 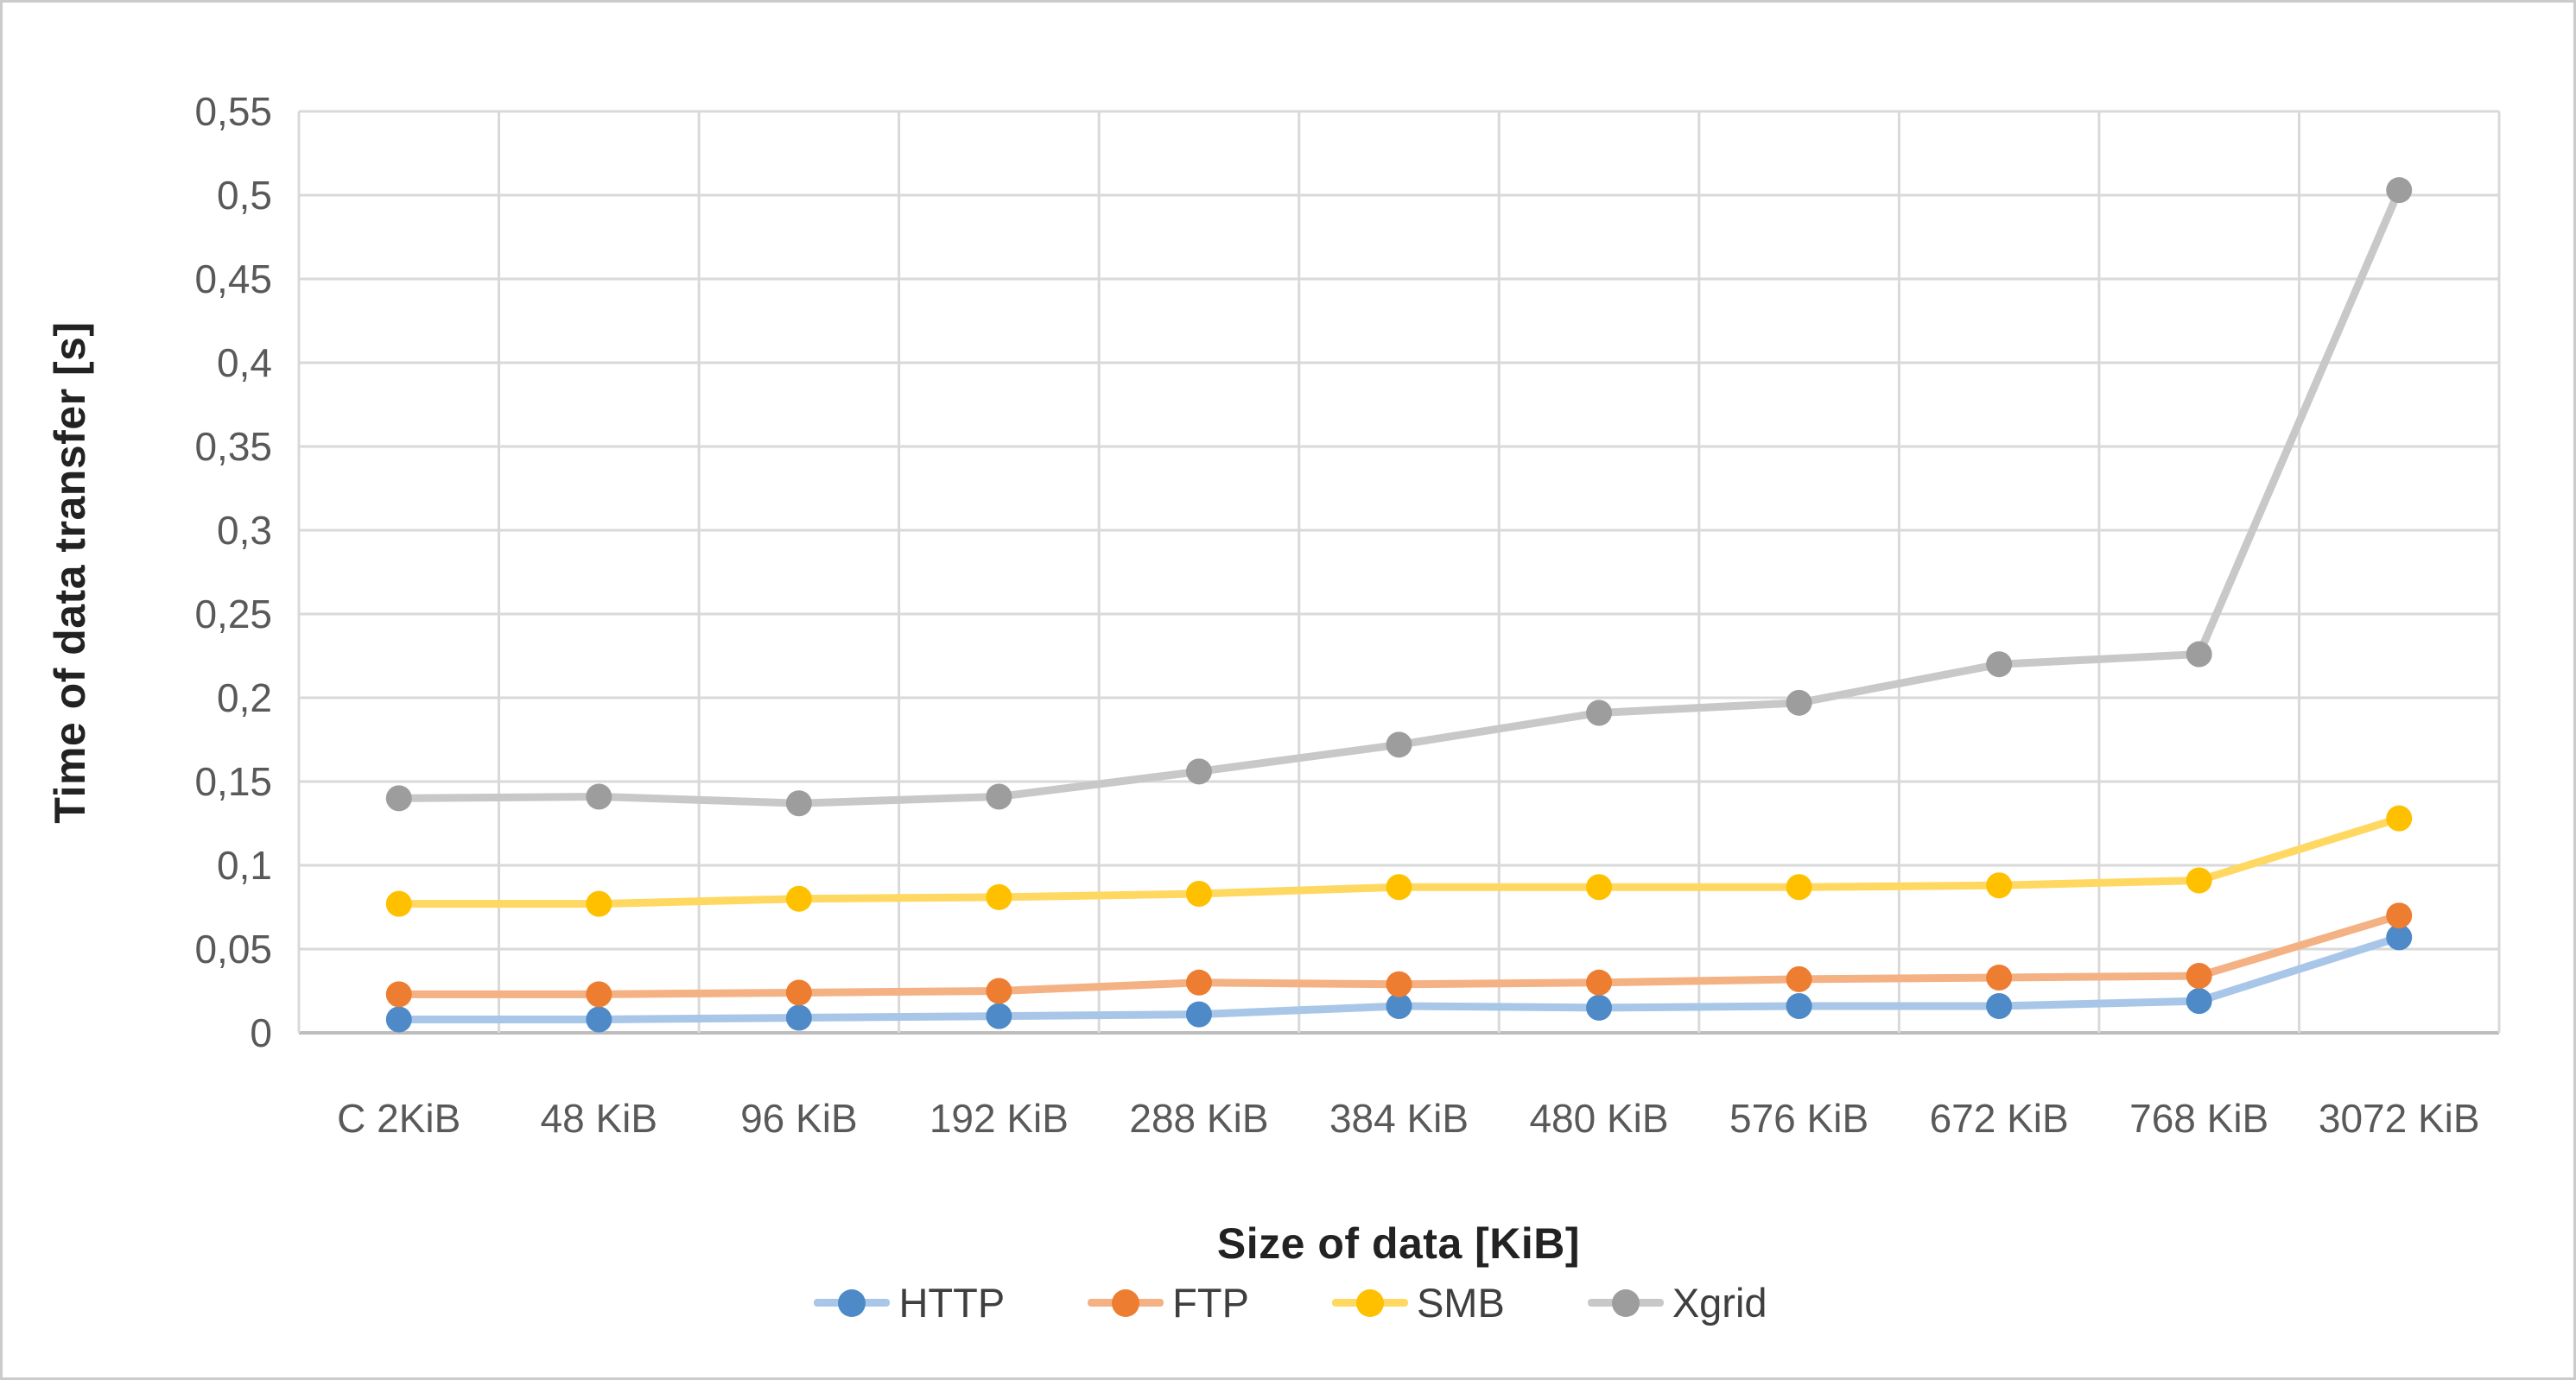 What do you see at coordinates (1288, 1302) in the screenshot?
I see `chart-legend: HTTP FTP SMB Xgrid` at bounding box center [1288, 1302].